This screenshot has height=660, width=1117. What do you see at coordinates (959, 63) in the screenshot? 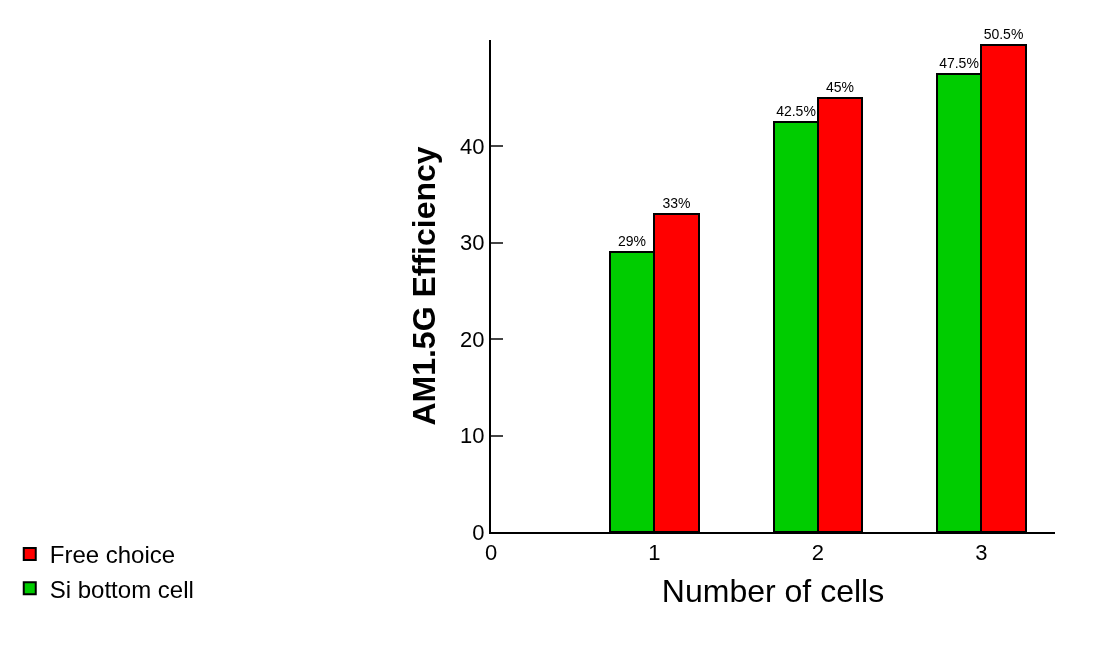
I see `data-label: 47.5%` at bounding box center [959, 63].